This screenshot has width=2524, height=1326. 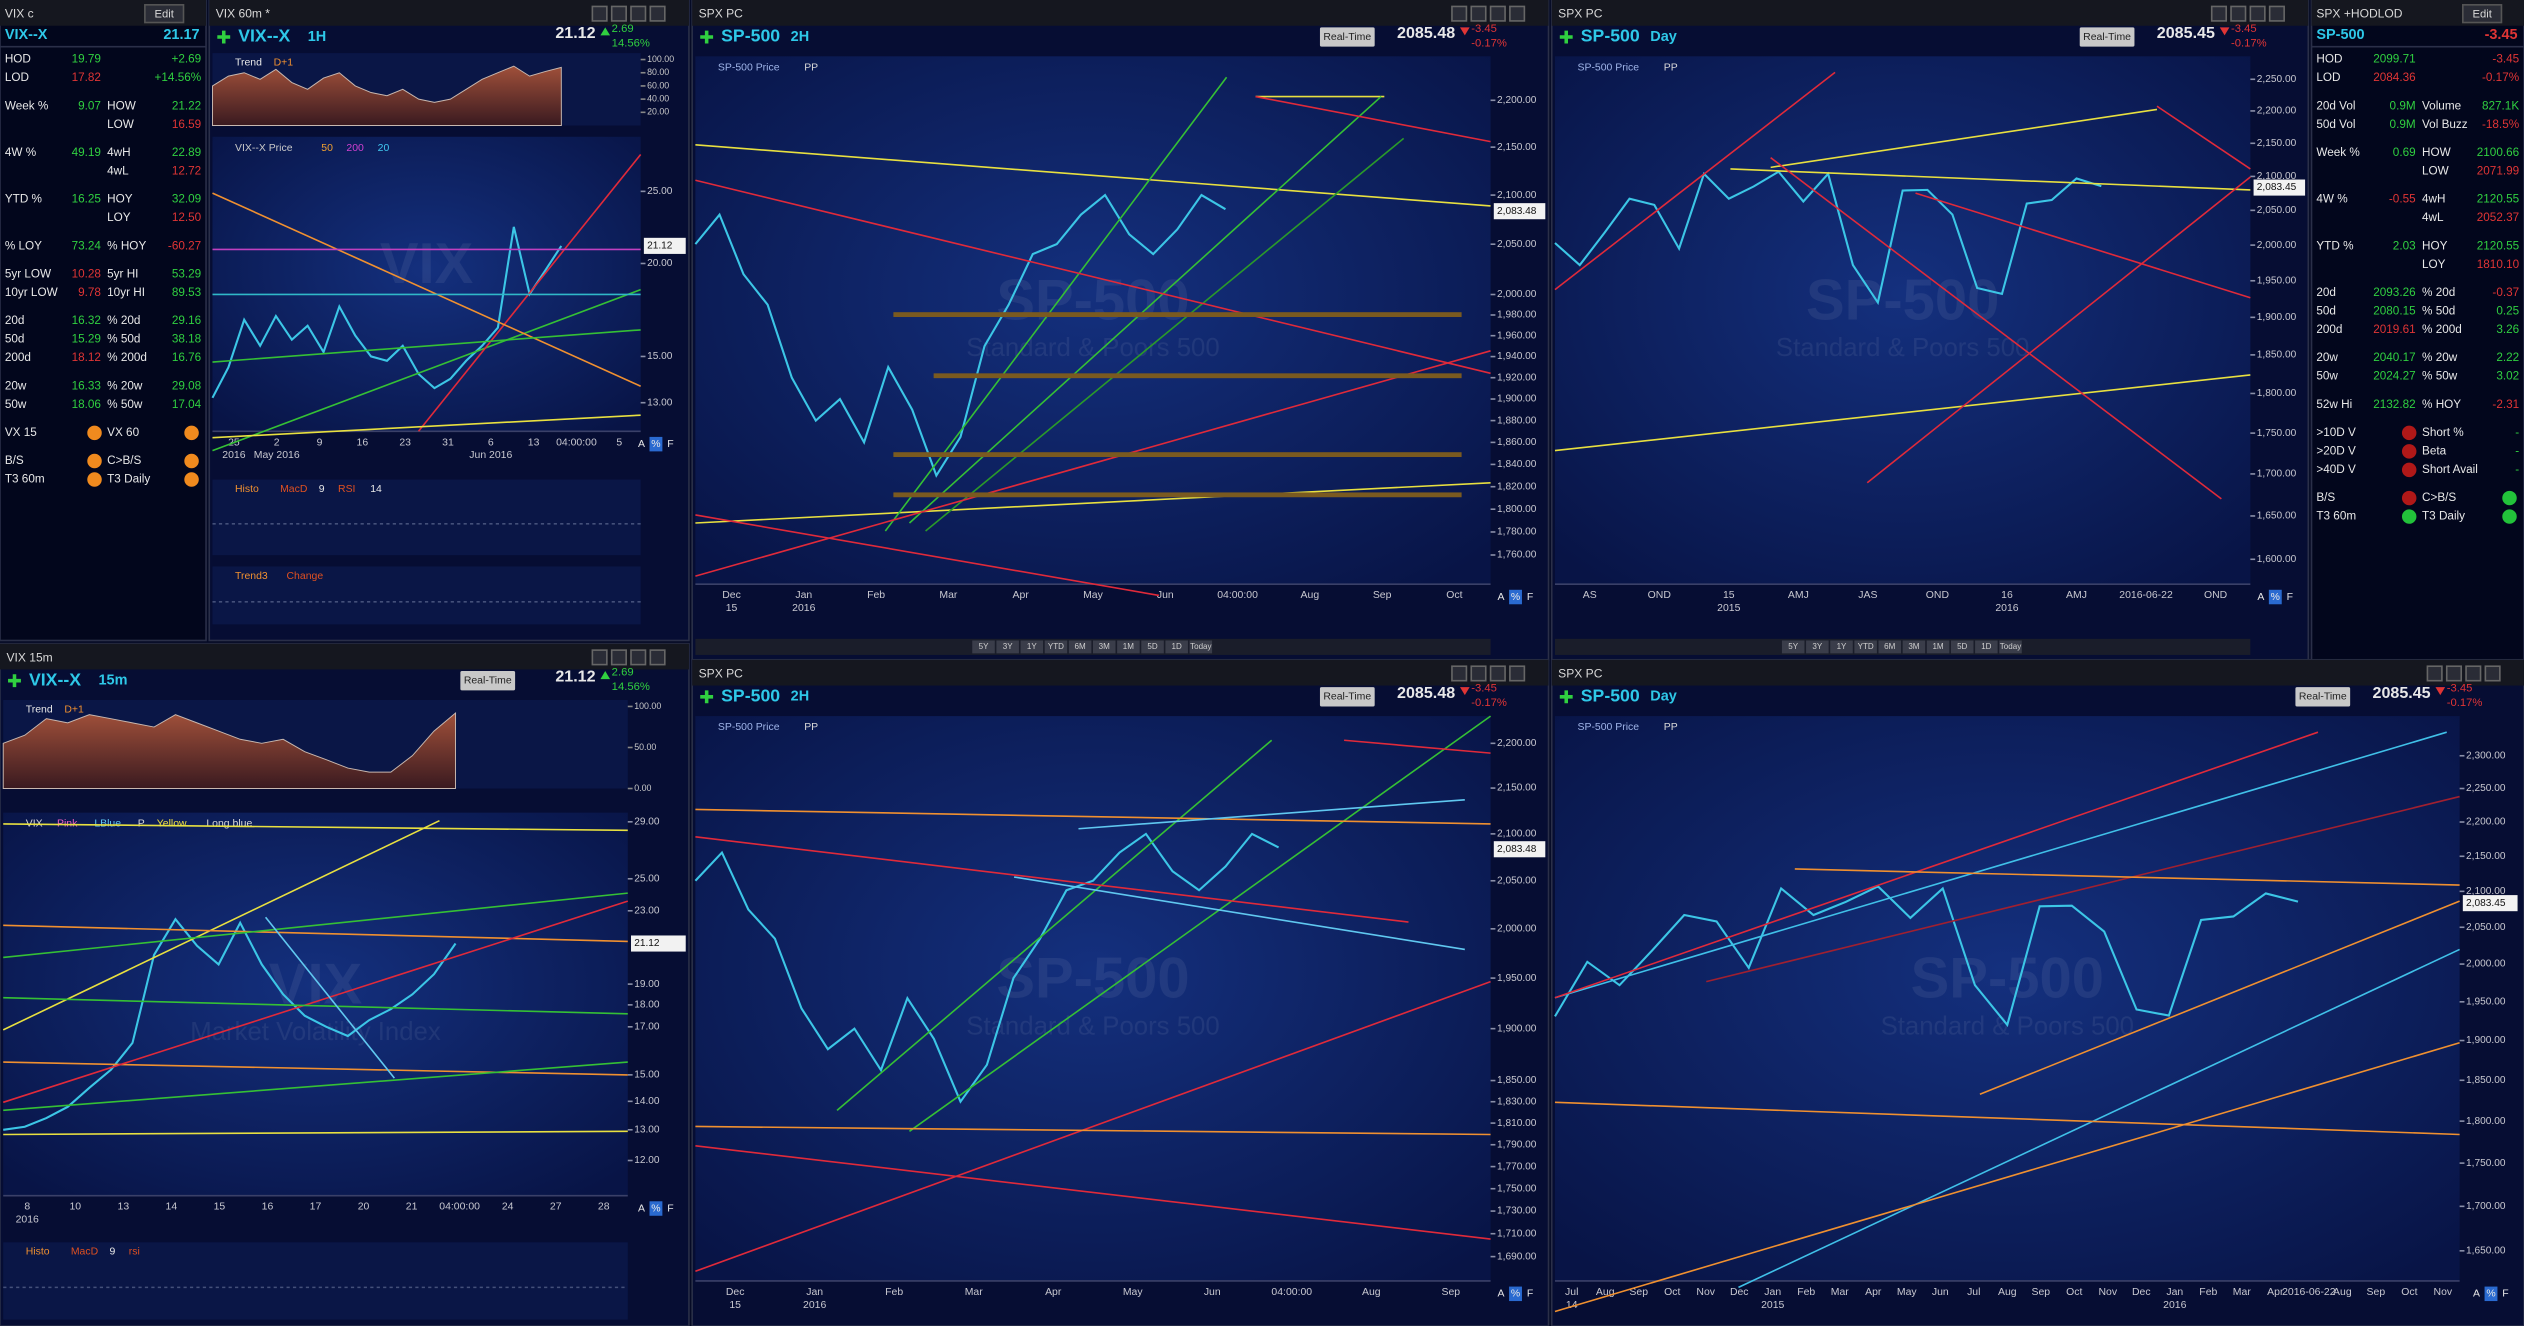 I want to click on interval: 1H, so click(x=317, y=37).